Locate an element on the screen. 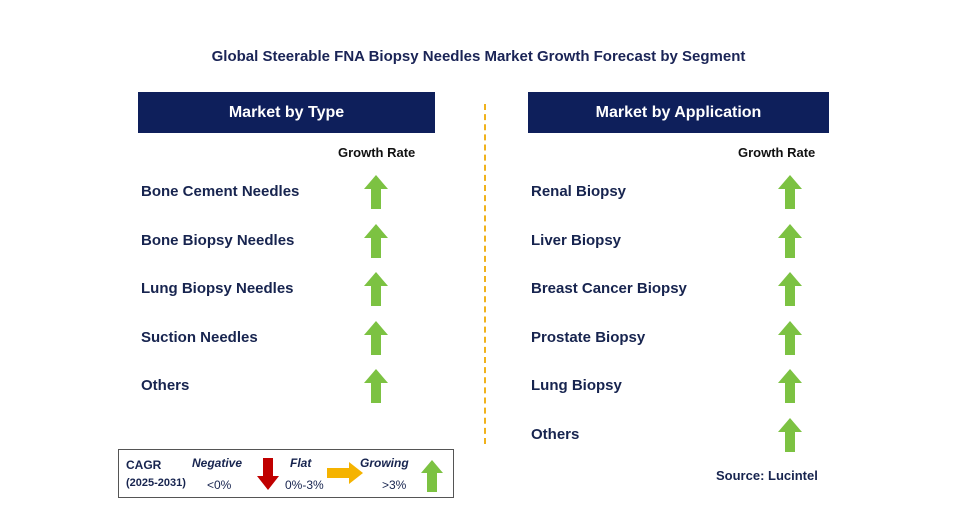 This screenshot has width=957, height=524. application-panel-header: Market by Application is located at coordinates (678, 112).